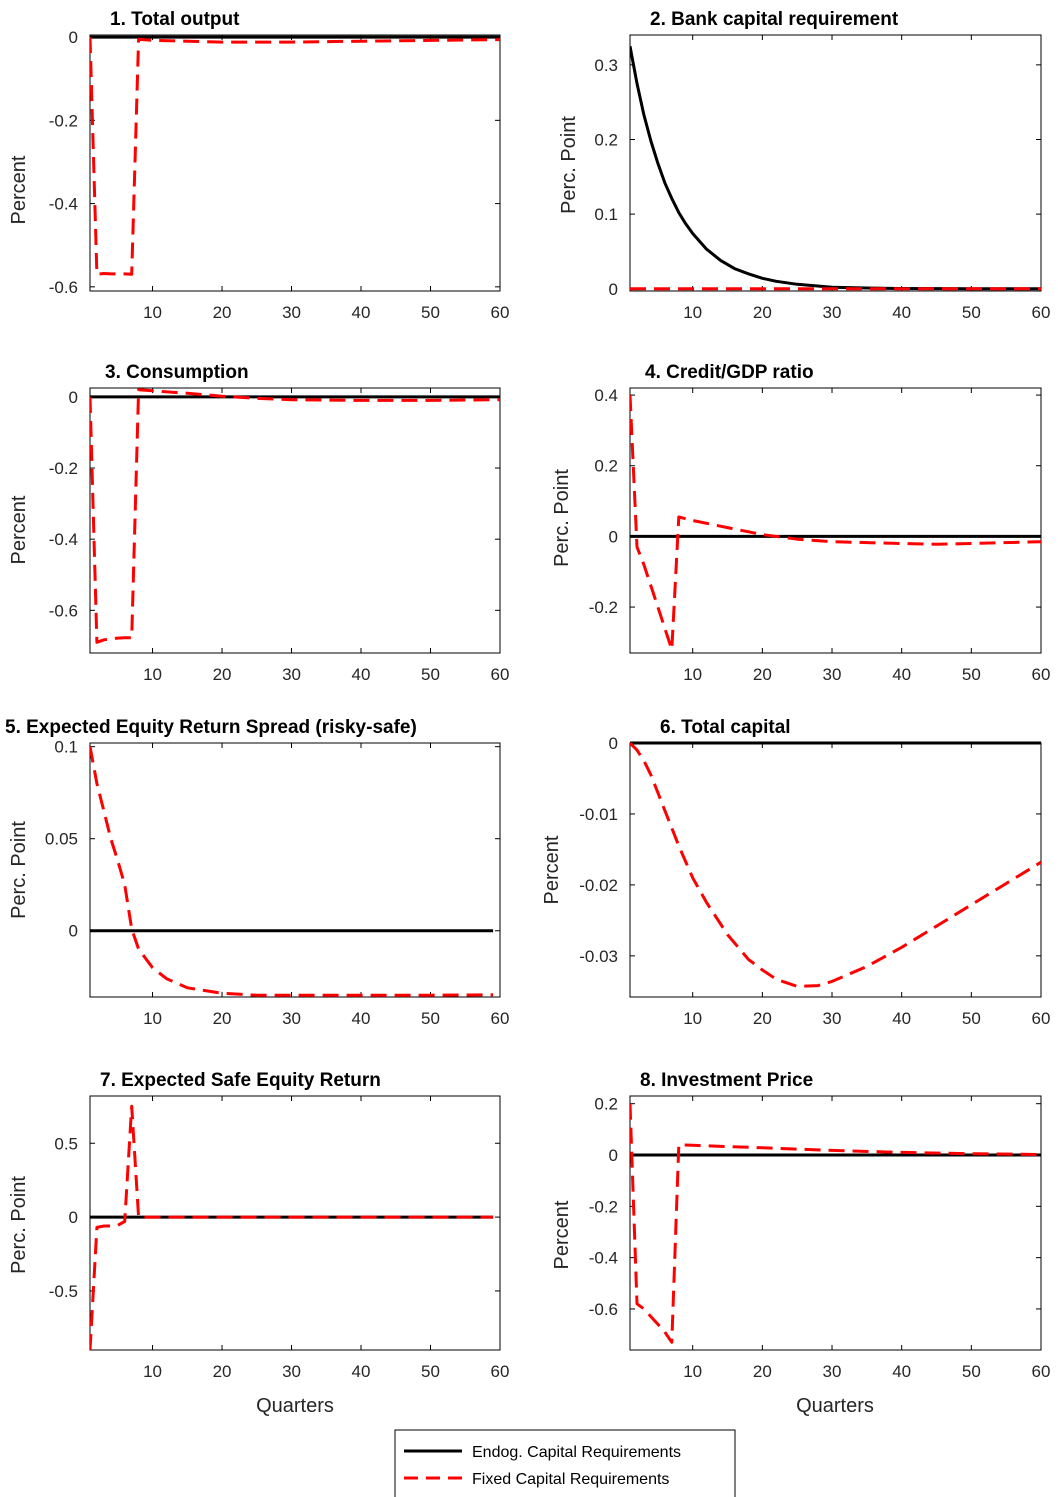  What do you see at coordinates (606, 65) in the screenshot?
I see `y-tick-label: 0.3` at bounding box center [606, 65].